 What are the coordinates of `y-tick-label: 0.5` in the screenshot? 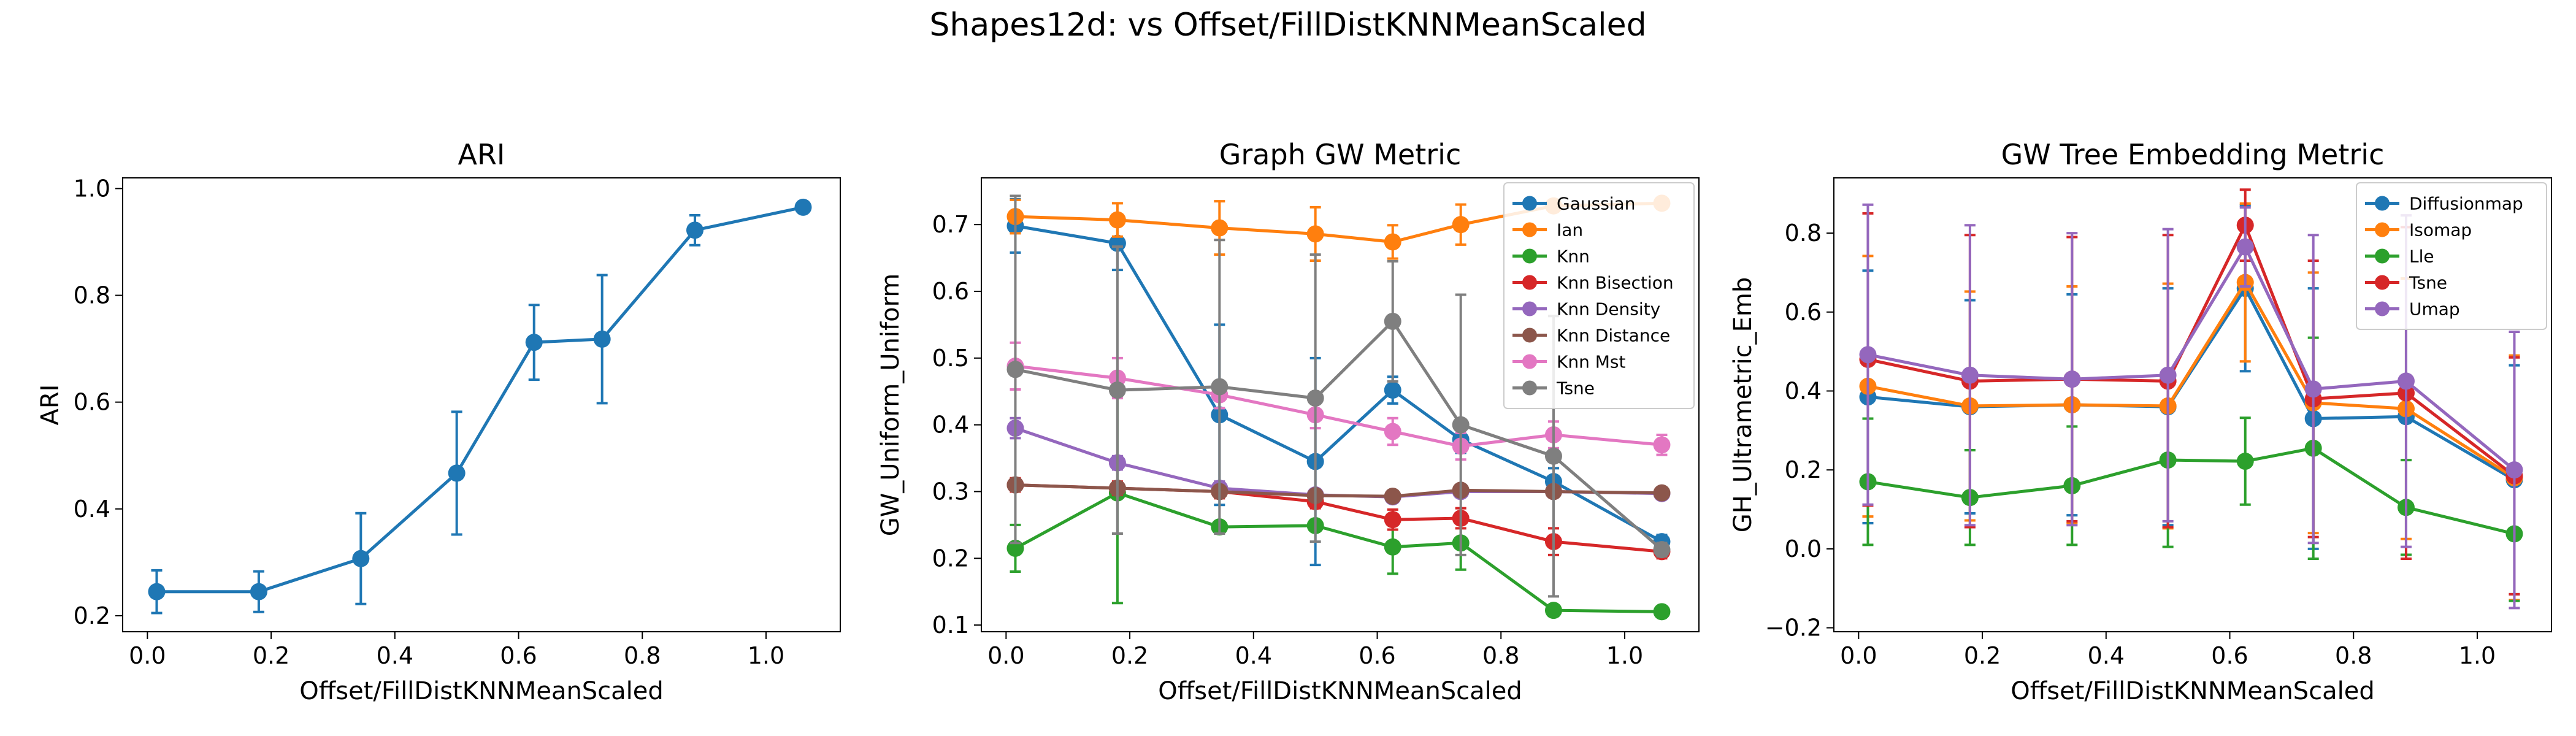 It's located at (950, 358).